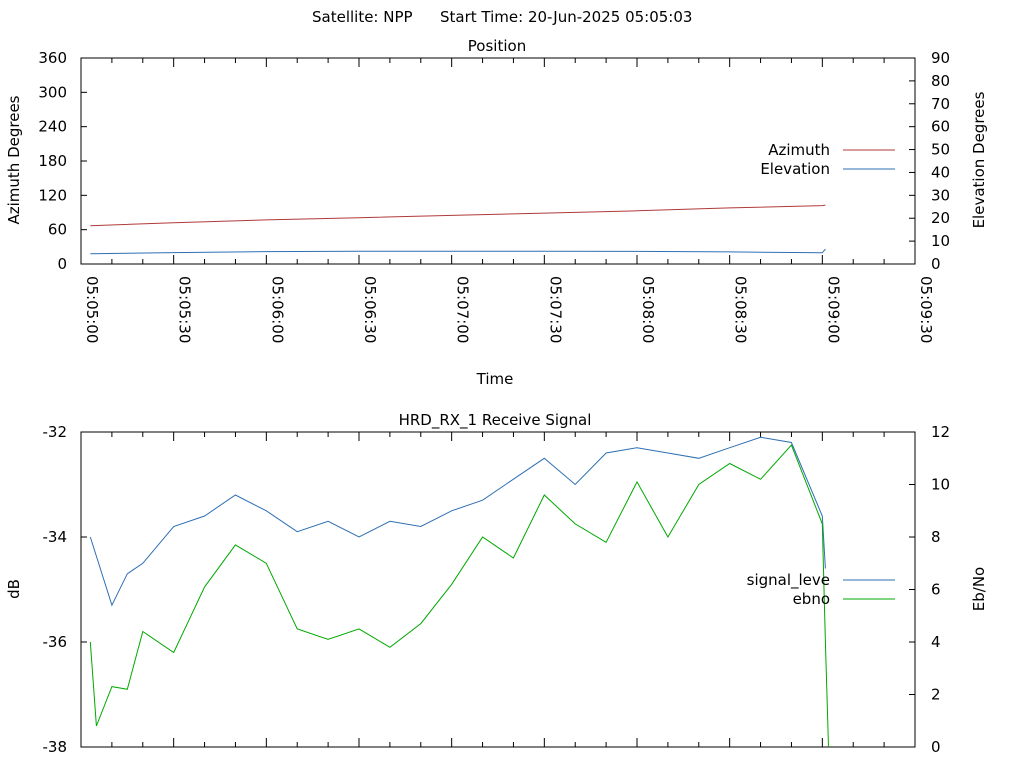  I want to click on position-x-tick-label: 05:07:00, so click(463, 309).